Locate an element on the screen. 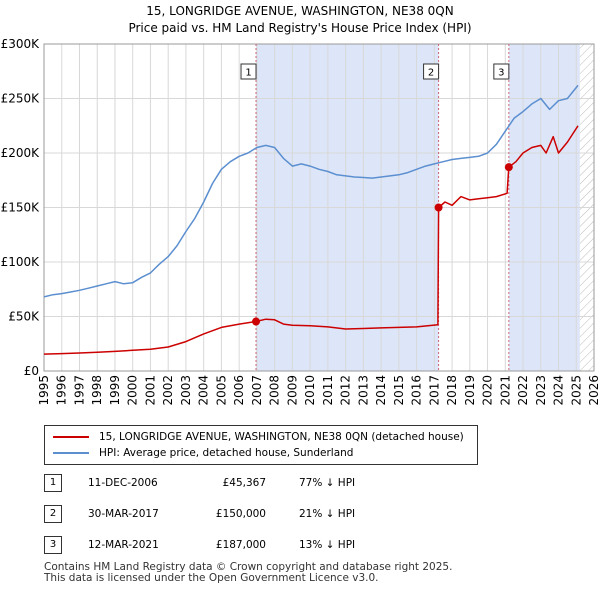 Image resolution: width=600 pixels, height=590 pixels. transaction-hpi-diff: 13% ↓ HPI is located at coordinates (327, 545).